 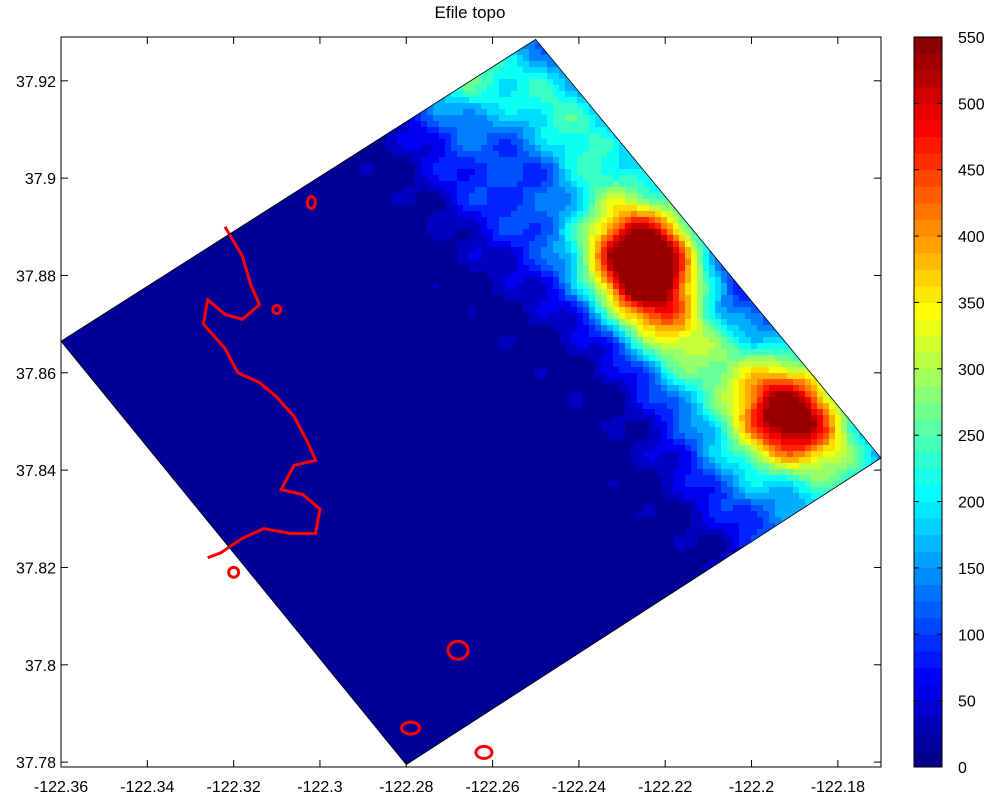 What do you see at coordinates (665, 787) in the screenshot?
I see `x-tick-label: -122.22` at bounding box center [665, 787].